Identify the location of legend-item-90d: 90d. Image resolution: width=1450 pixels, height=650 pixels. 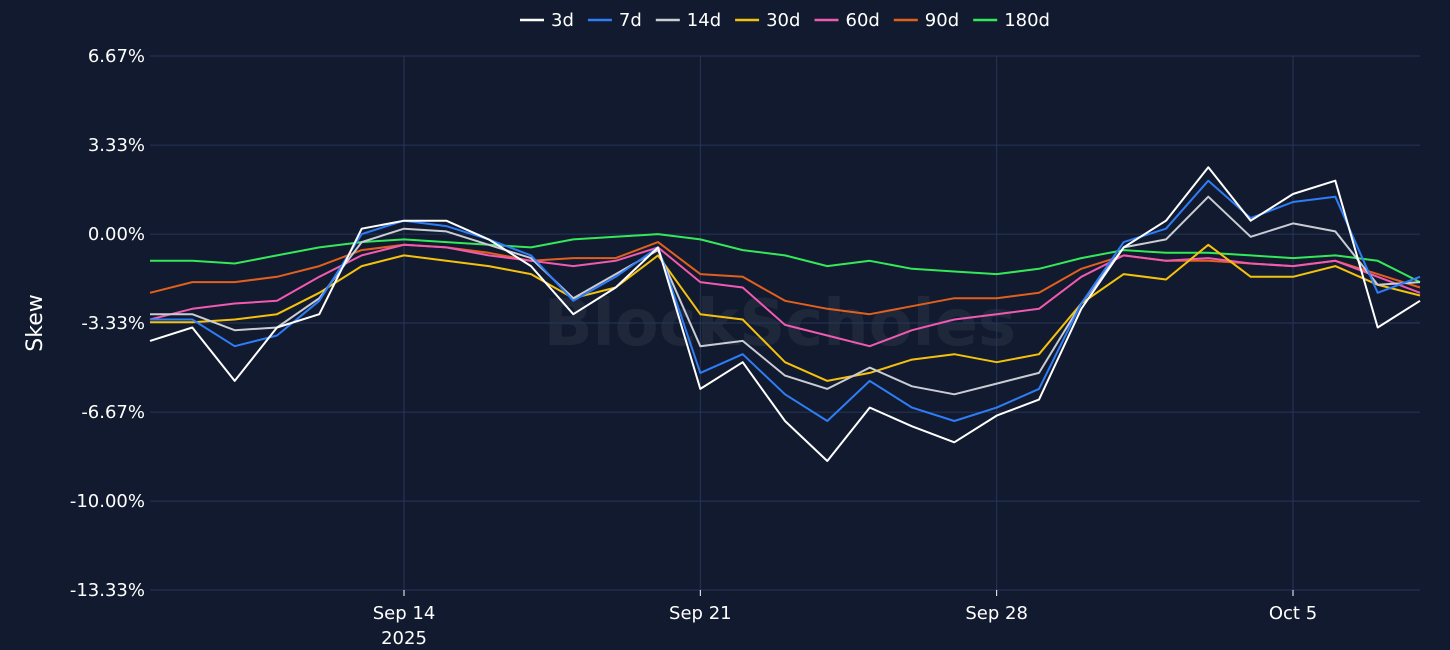
(926, 20).